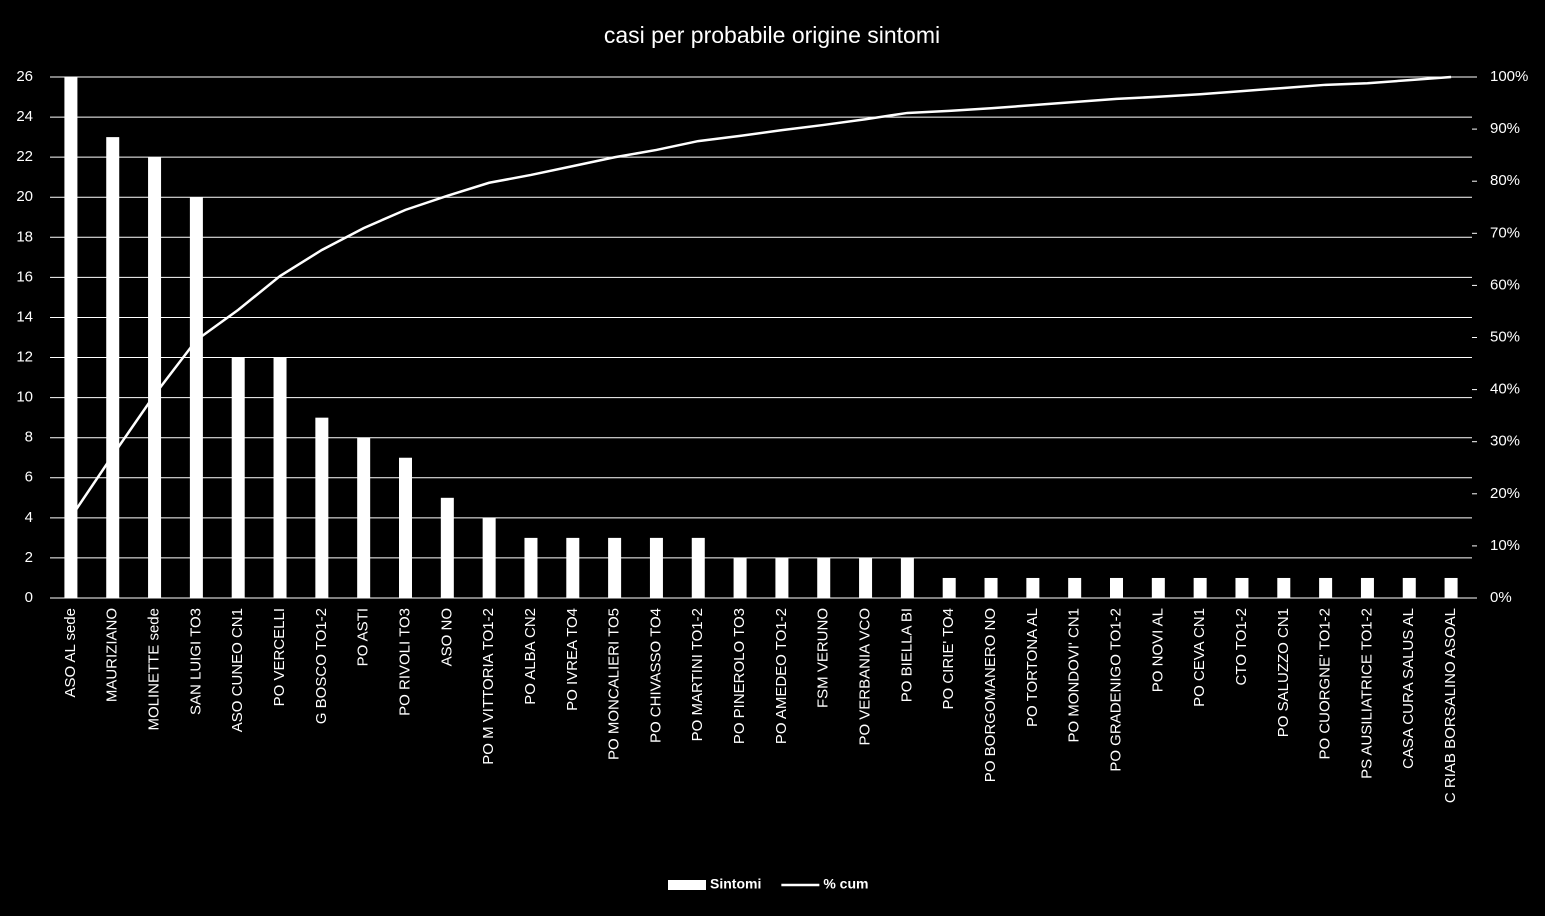 The width and height of the screenshot is (1545, 916). Describe the element at coordinates (29, 477) in the screenshot. I see `y-tick-label: 6` at that location.